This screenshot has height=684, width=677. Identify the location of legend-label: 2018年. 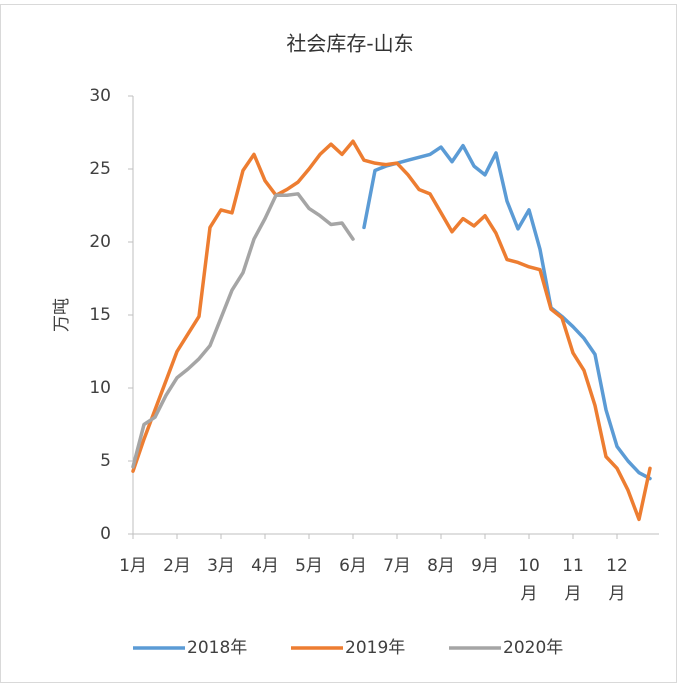
(217, 648).